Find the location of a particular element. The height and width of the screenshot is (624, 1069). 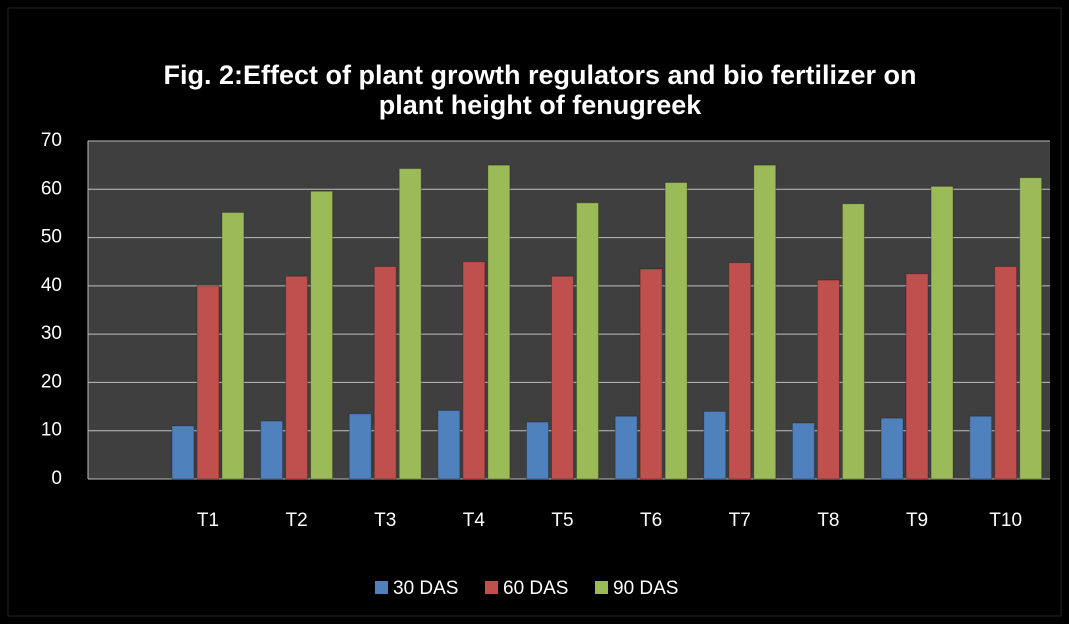

x-tick-label: T6 is located at coordinates (651, 520).